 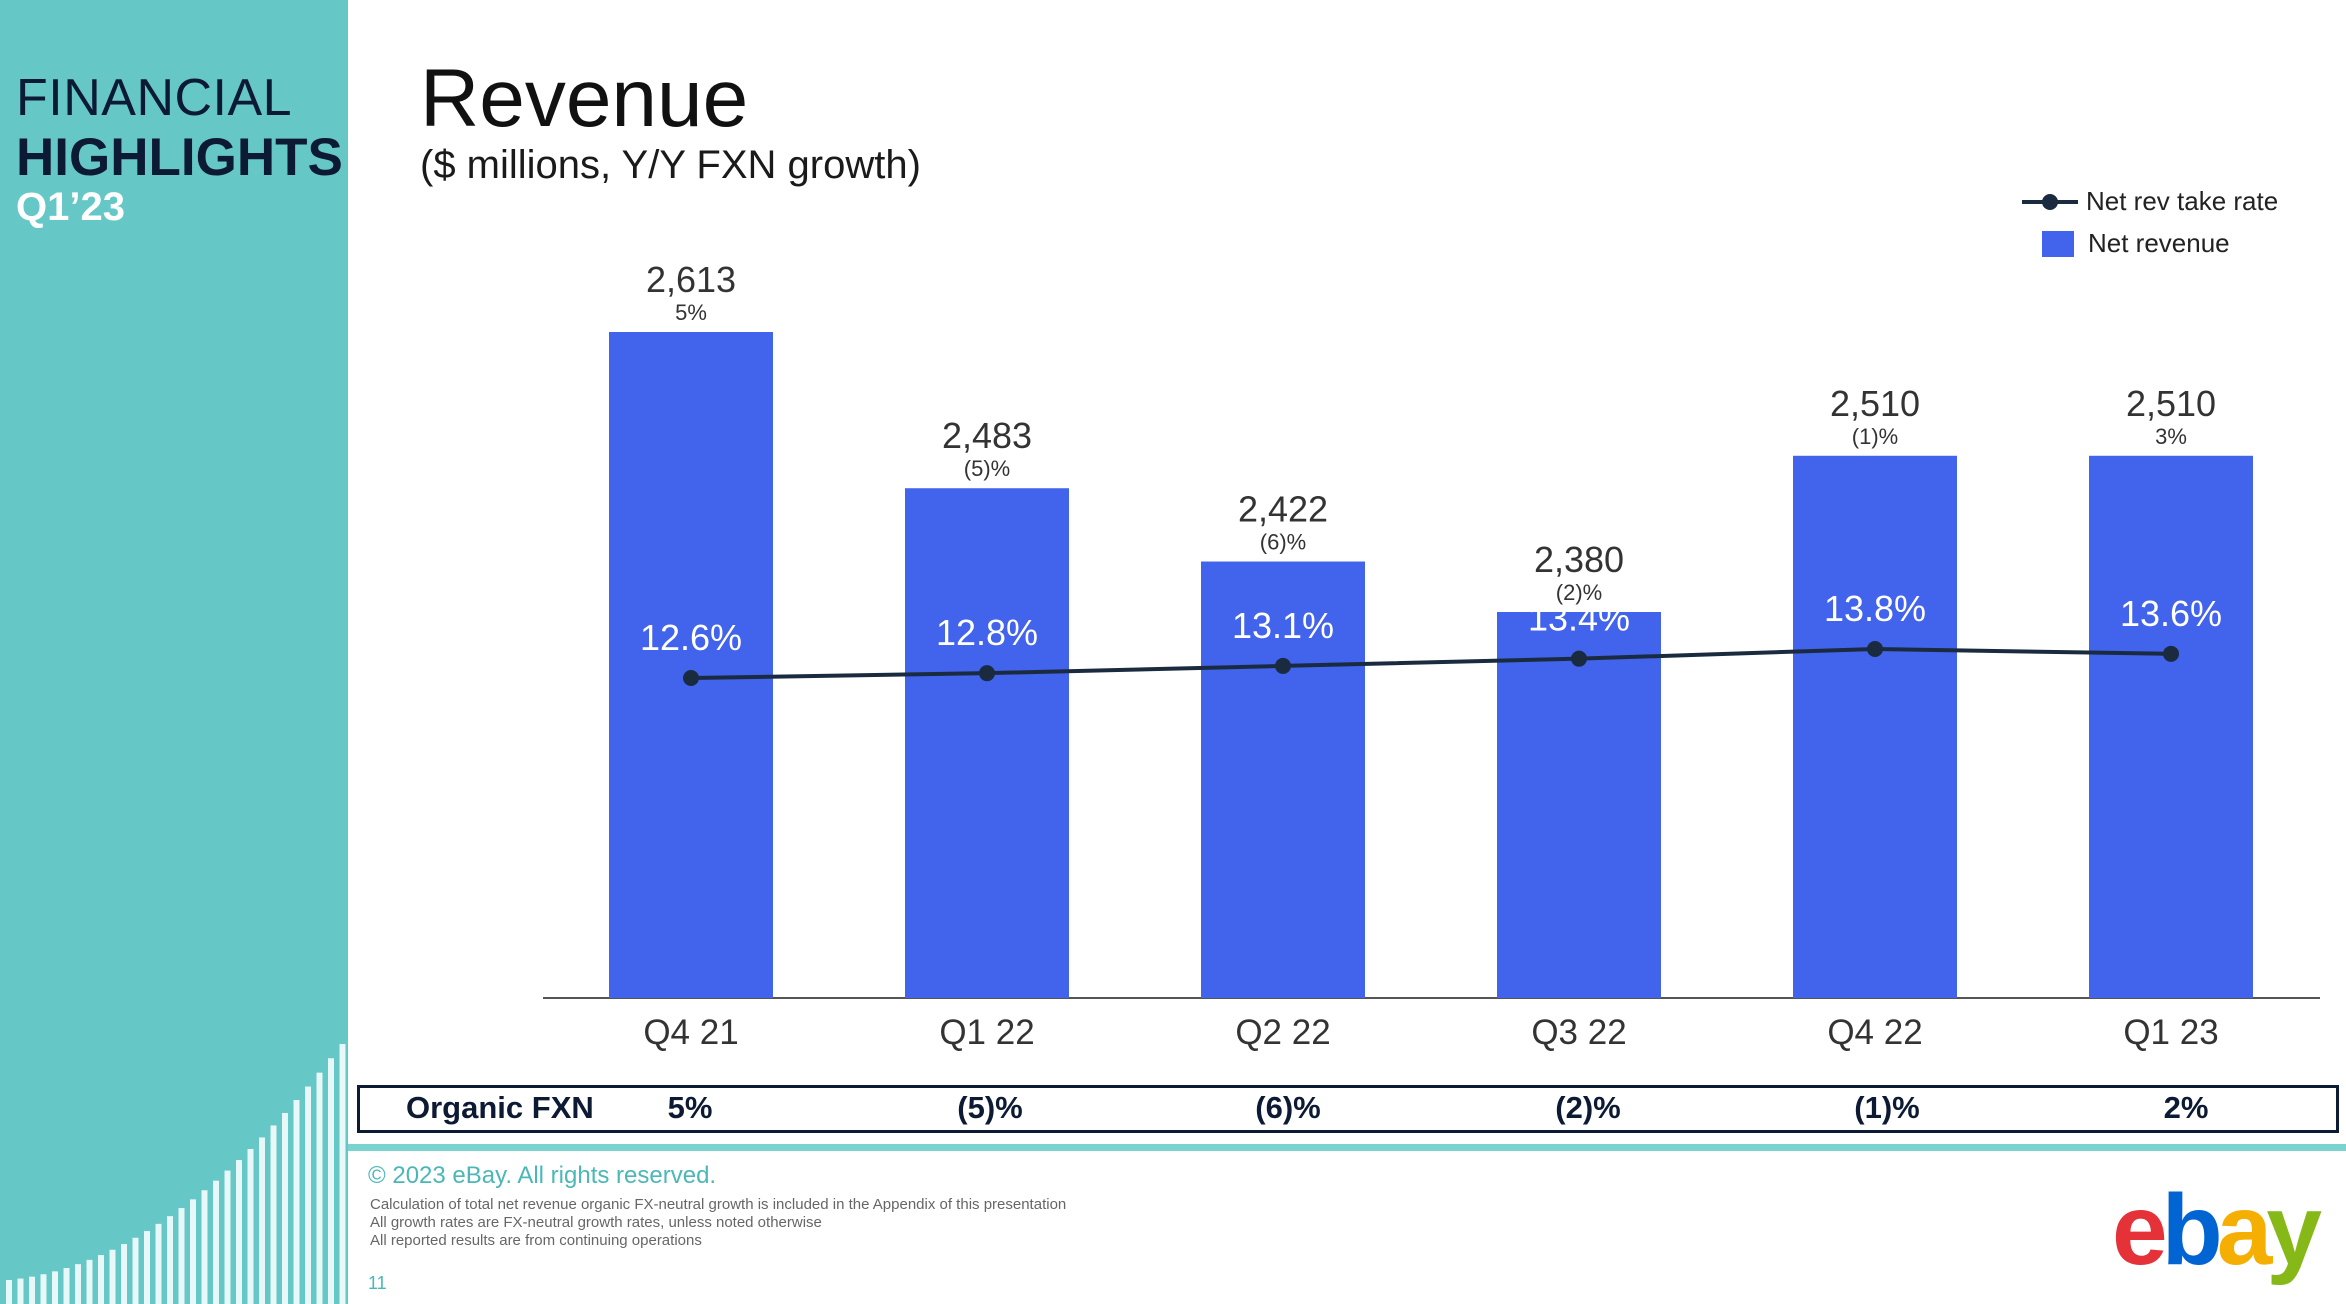 I want to click on bar-growth-label: 3%, so click(x=2171, y=436).